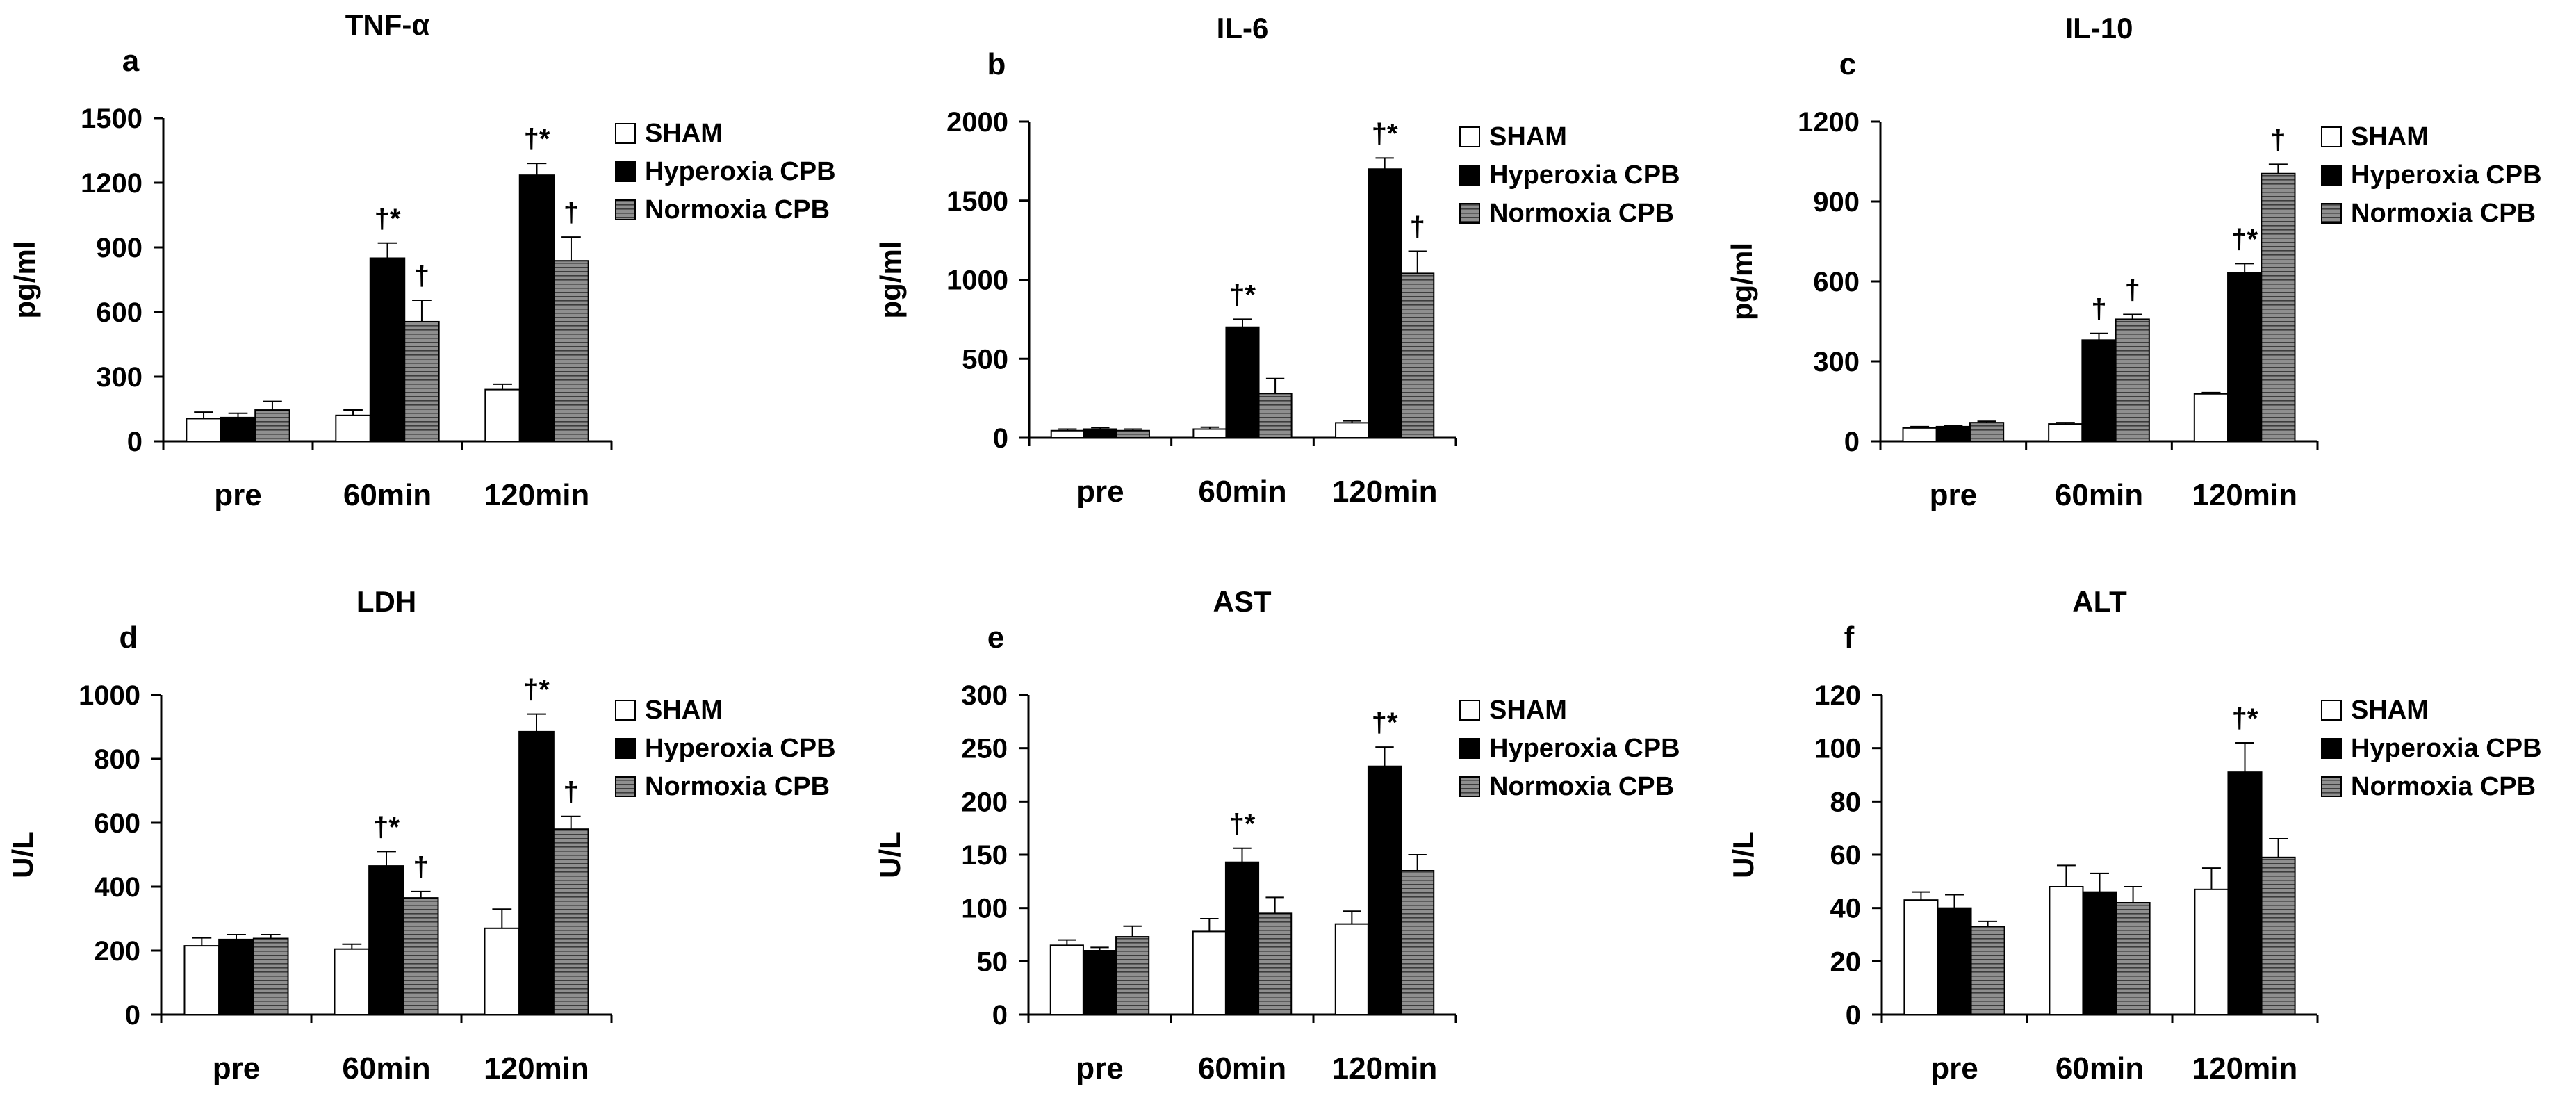  What do you see at coordinates (985, 802) in the screenshot?
I see `y-tick-label: 200` at bounding box center [985, 802].